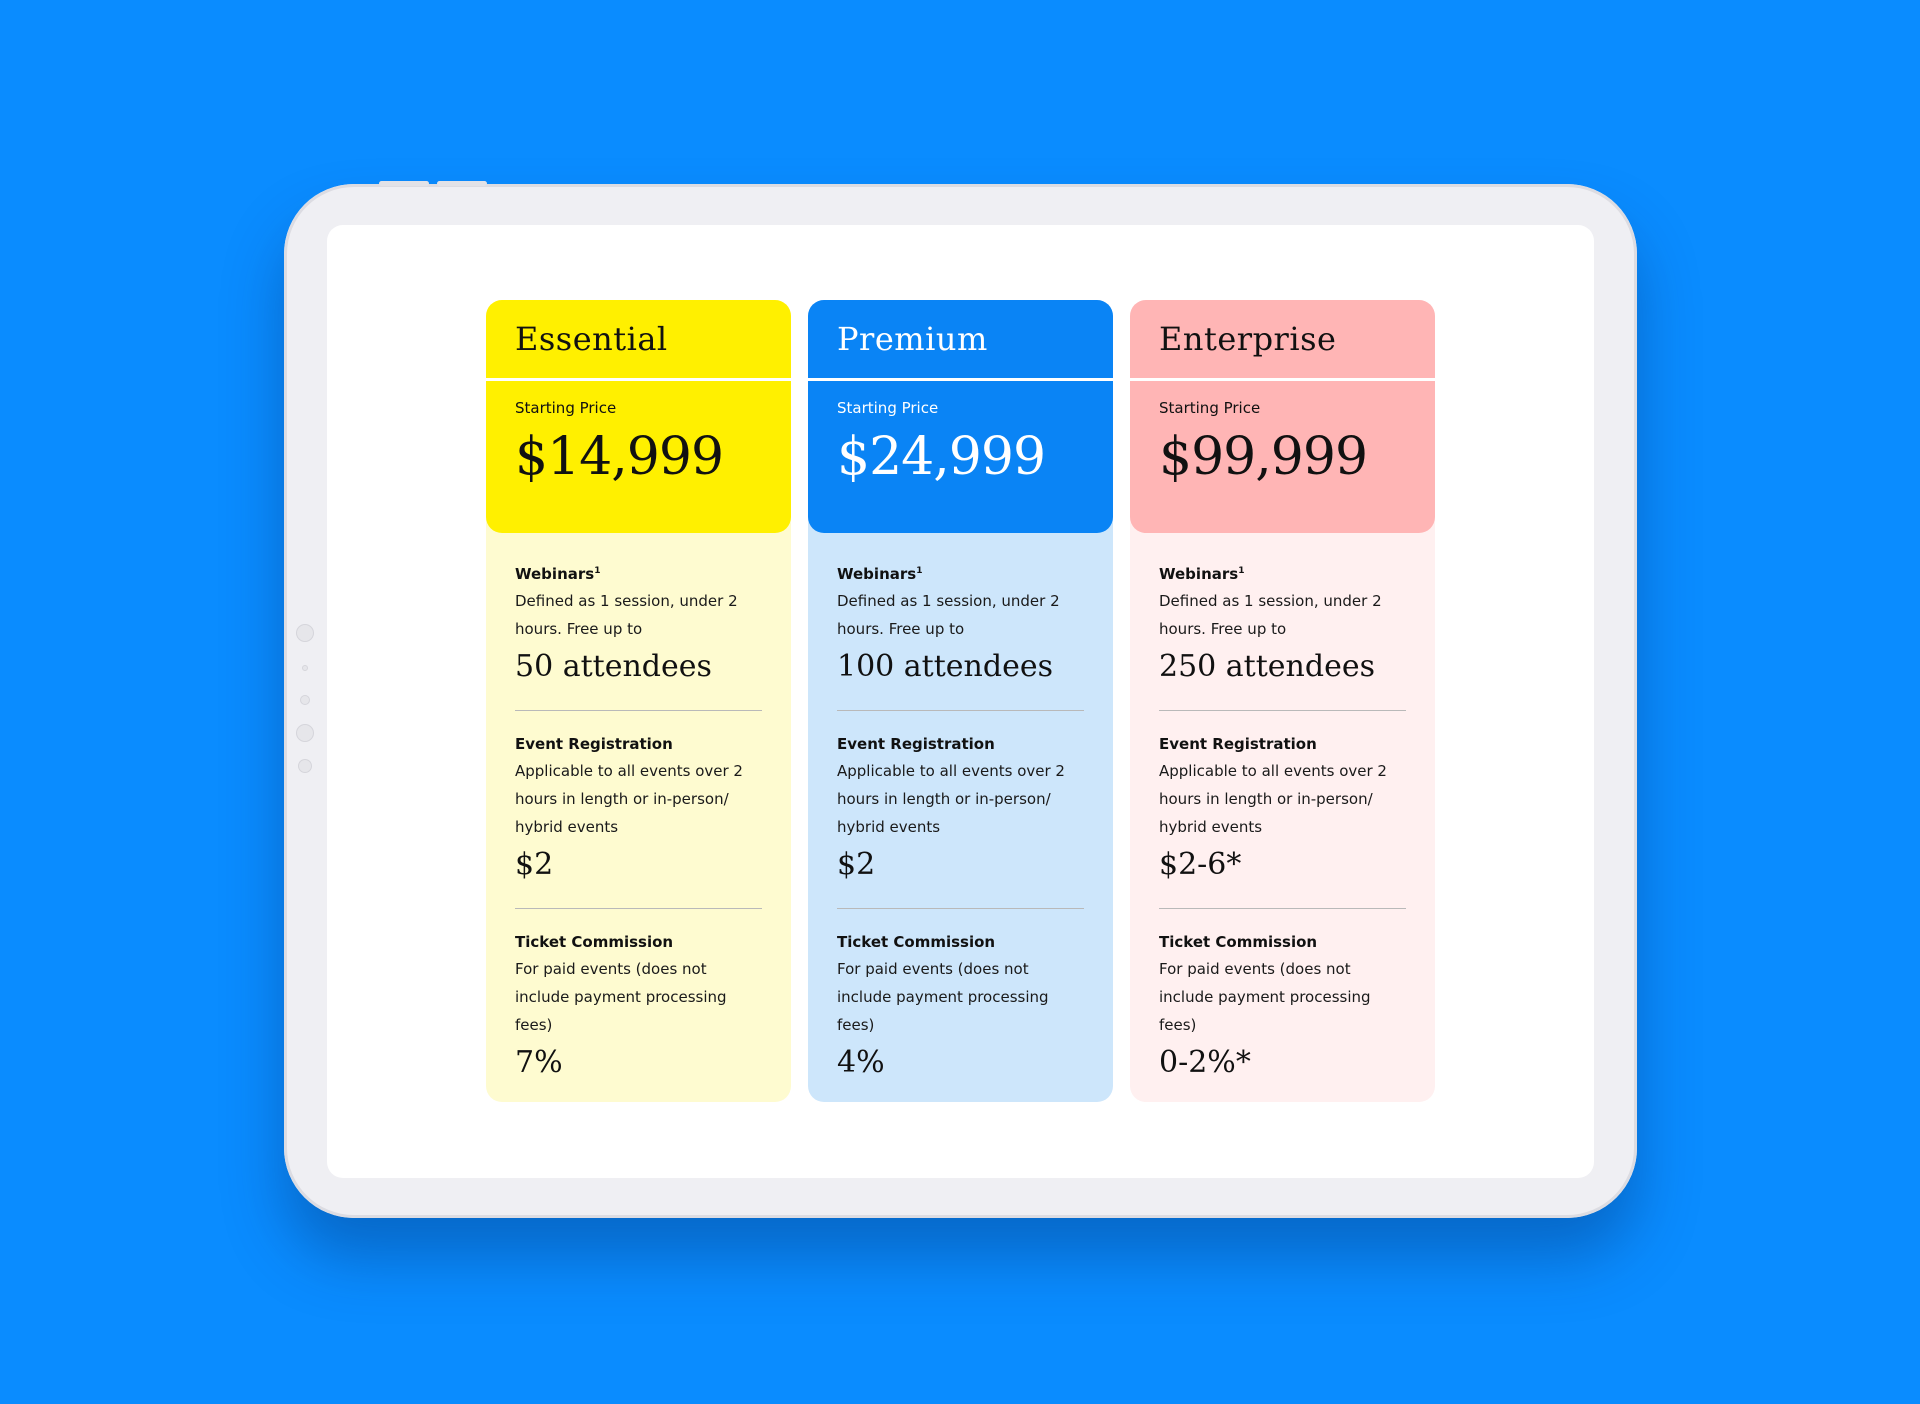 The height and width of the screenshot is (1404, 1920). I want to click on price-box: Starting Price $99,999, so click(1282, 455).